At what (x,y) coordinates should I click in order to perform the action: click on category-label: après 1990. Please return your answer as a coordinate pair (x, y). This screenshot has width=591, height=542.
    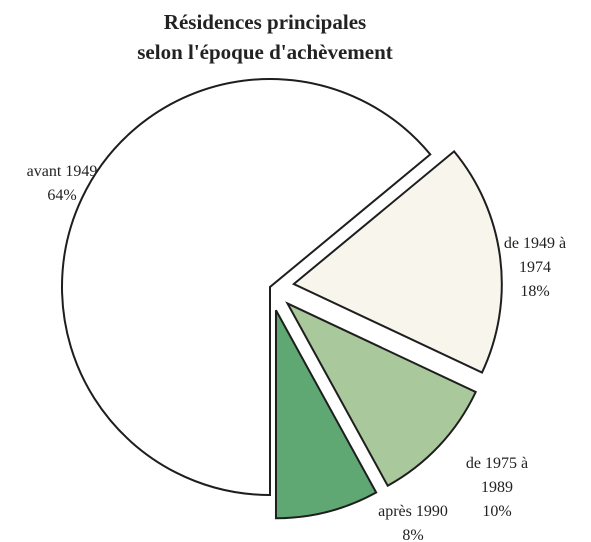
    Looking at the image, I should click on (413, 511).